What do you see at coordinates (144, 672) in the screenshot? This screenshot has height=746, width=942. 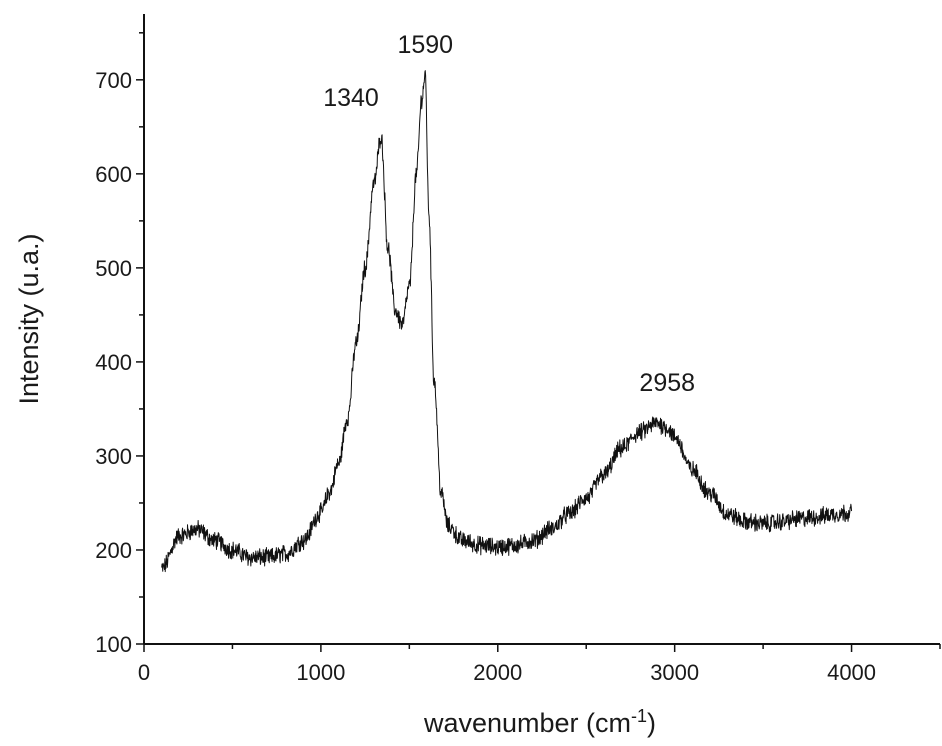 I see `x-tick-label: 0` at bounding box center [144, 672].